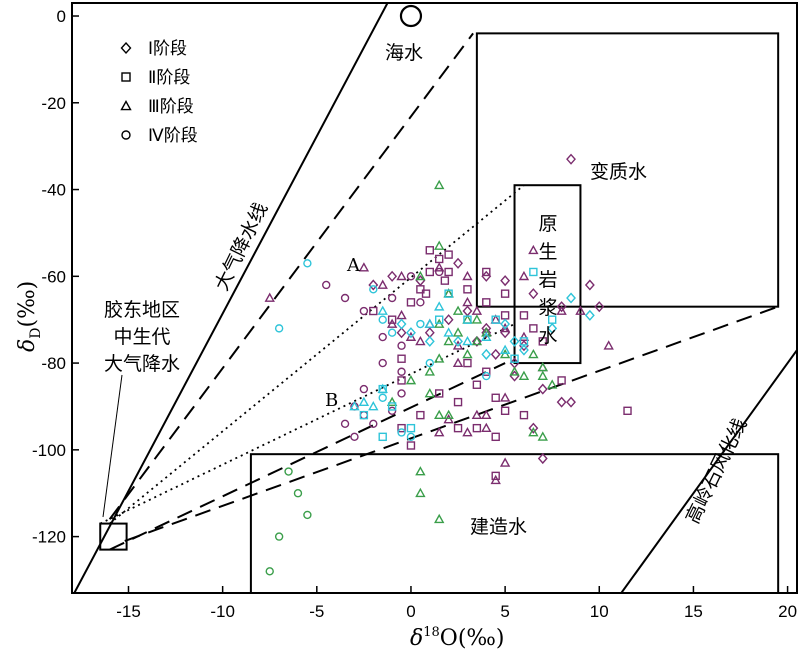 Image resolution: width=800 pixels, height=657 pixels. I want to click on legend-label: Ⅰ阶段, so click(167, 49).